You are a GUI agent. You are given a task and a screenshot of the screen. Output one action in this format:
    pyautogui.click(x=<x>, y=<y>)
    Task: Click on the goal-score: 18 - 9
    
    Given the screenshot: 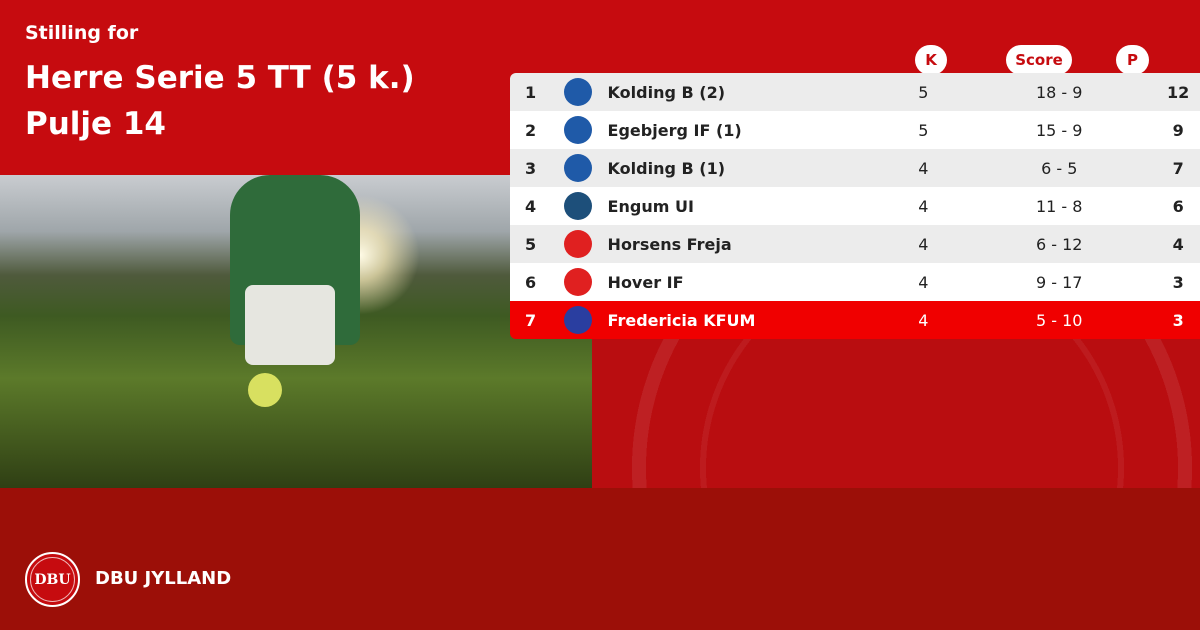 What is the action you would take?
    pyautogui.click(x=1059, y=92)
    